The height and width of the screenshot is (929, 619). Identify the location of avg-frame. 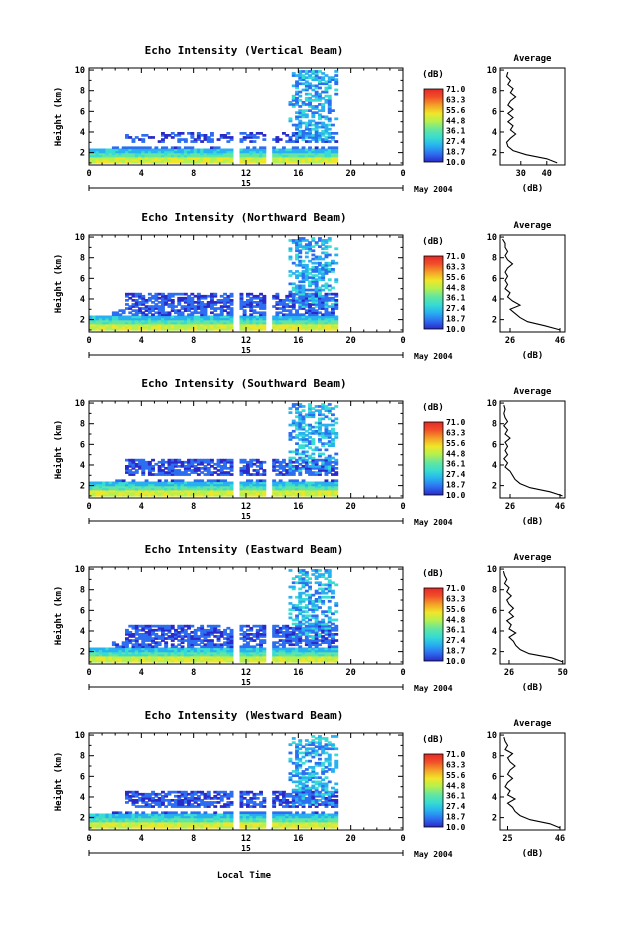
(532, 116).